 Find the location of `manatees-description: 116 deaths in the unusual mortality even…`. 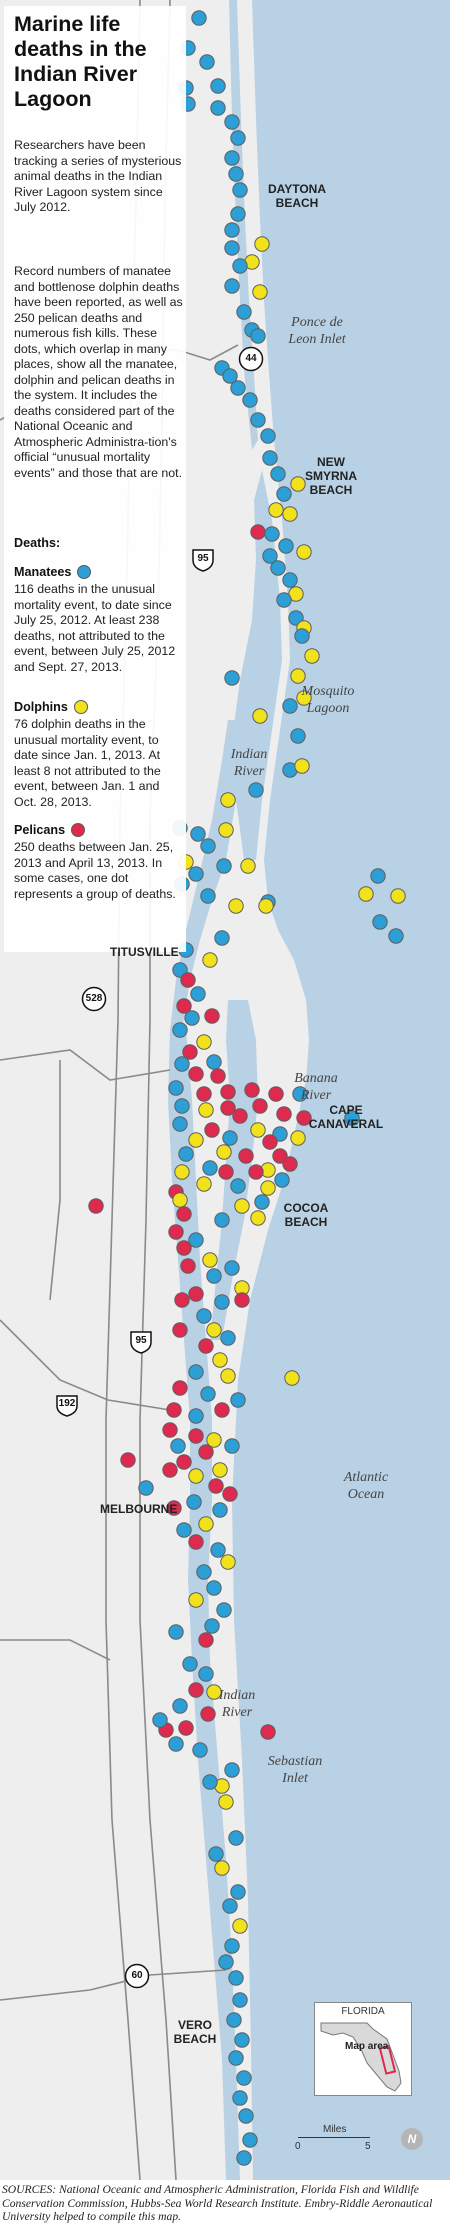

manatees-description: 116 deaths in the unusual mortality even… is located at coordinates (95, 628).